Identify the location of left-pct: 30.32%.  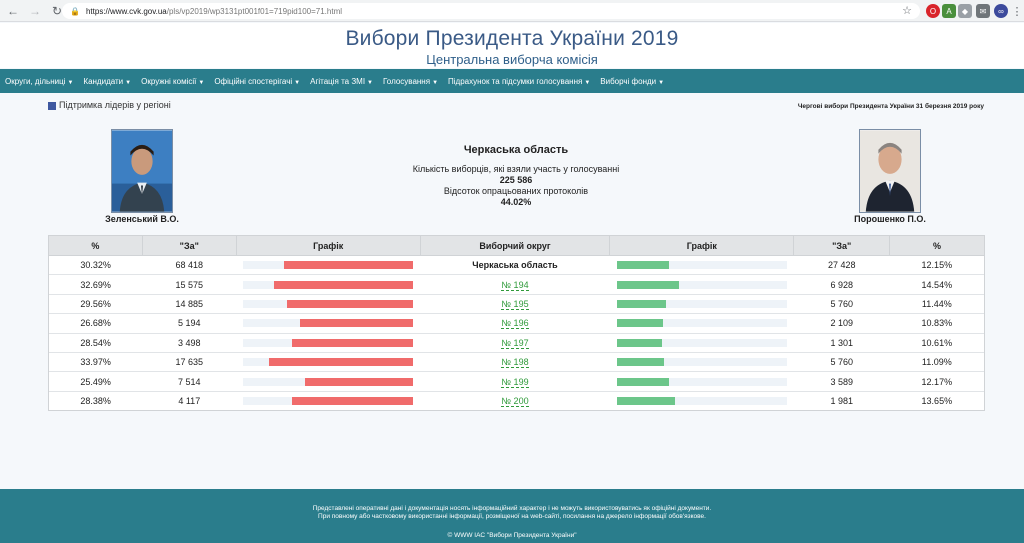
(95, 264).